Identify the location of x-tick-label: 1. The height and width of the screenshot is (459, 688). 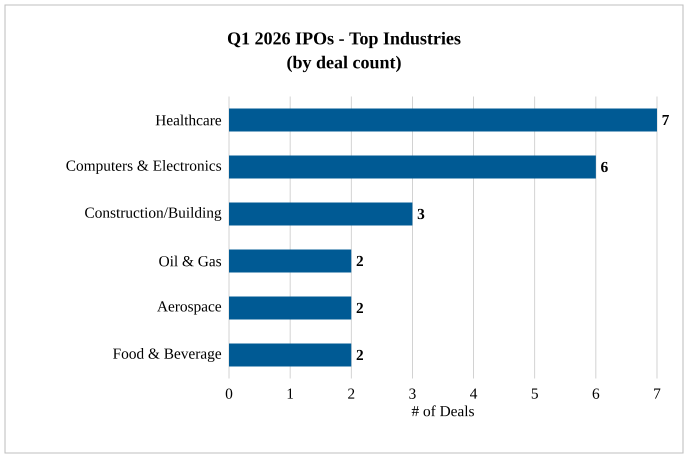
(291, 393).